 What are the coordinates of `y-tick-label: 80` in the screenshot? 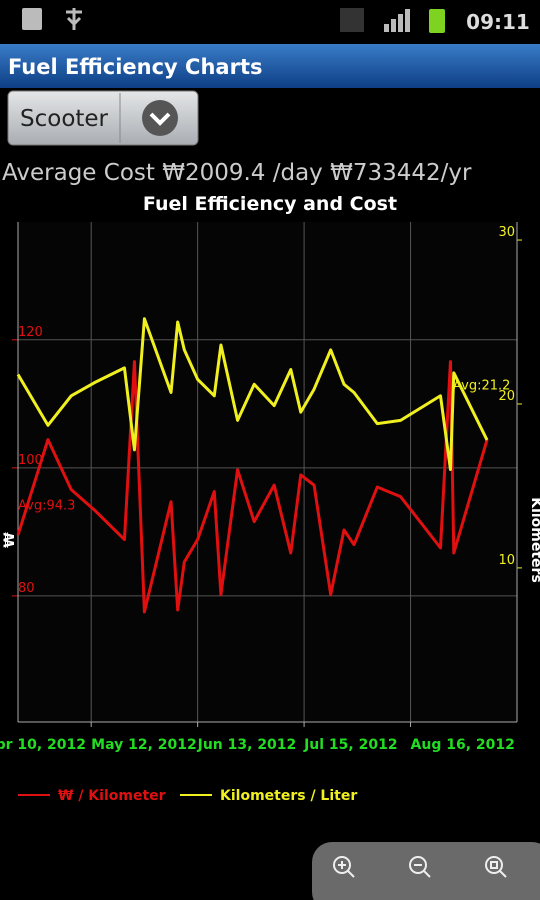 It's located at (26, 588).